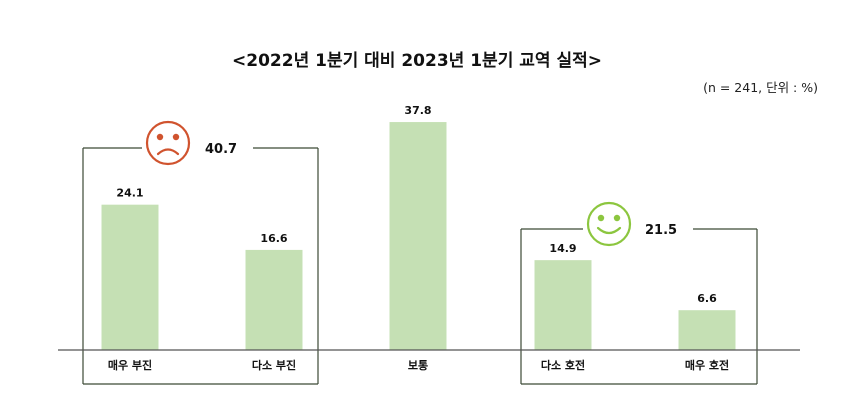 This screenshot has width=858, height=413. What do you see at coordinates (661, 230) in the screenshot?
I see `group-total-label: 21.5` at bounding box center [661, 230].